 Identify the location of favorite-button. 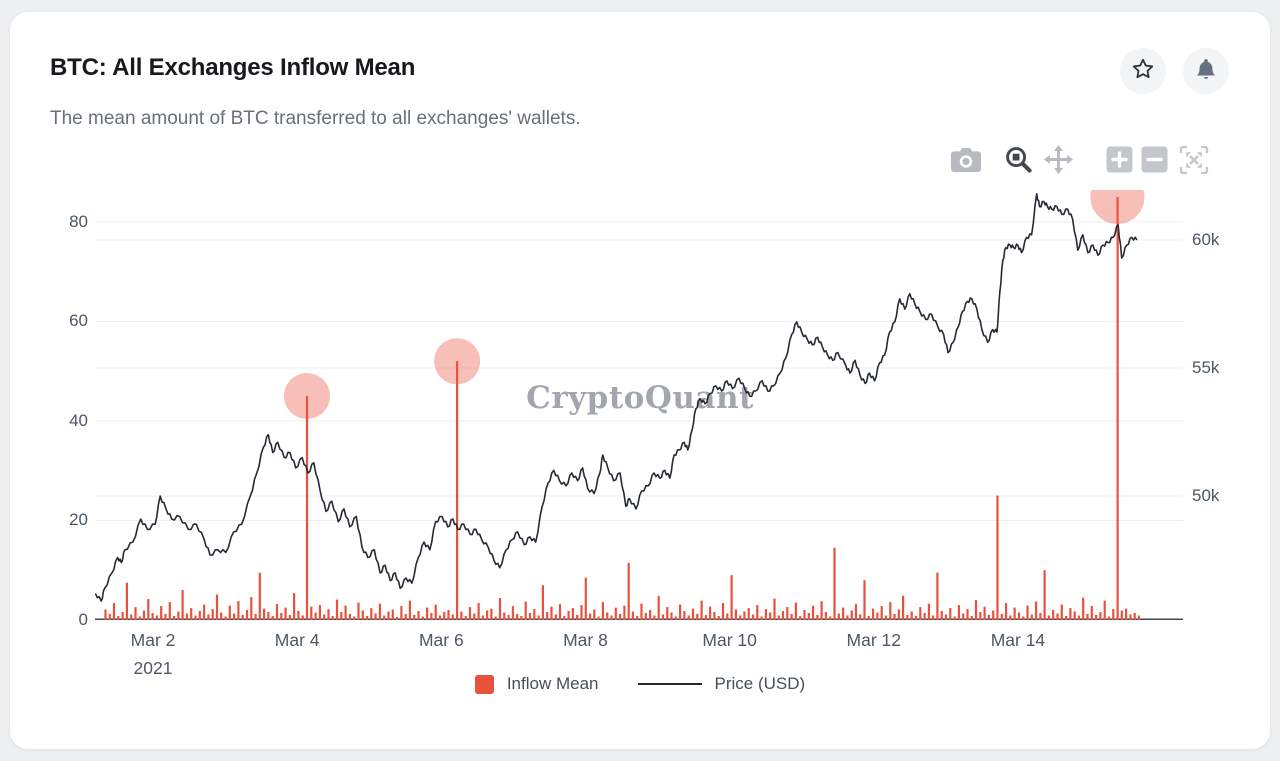
(1143, 71).